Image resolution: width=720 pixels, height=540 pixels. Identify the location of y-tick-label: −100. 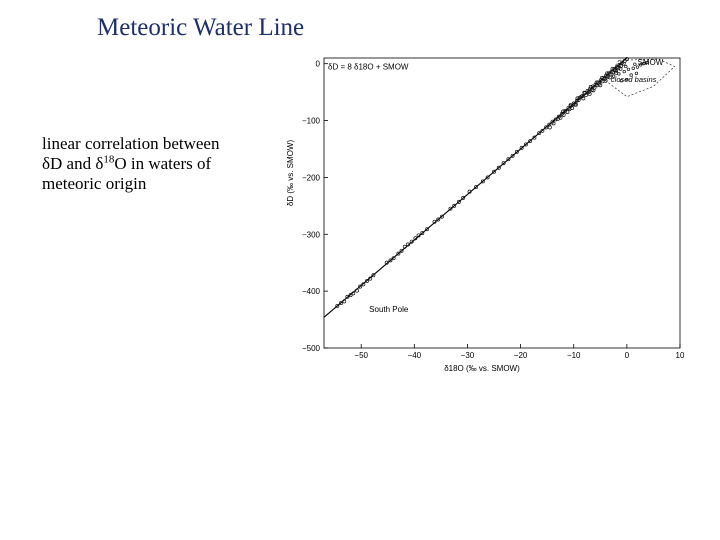
(311, 121).